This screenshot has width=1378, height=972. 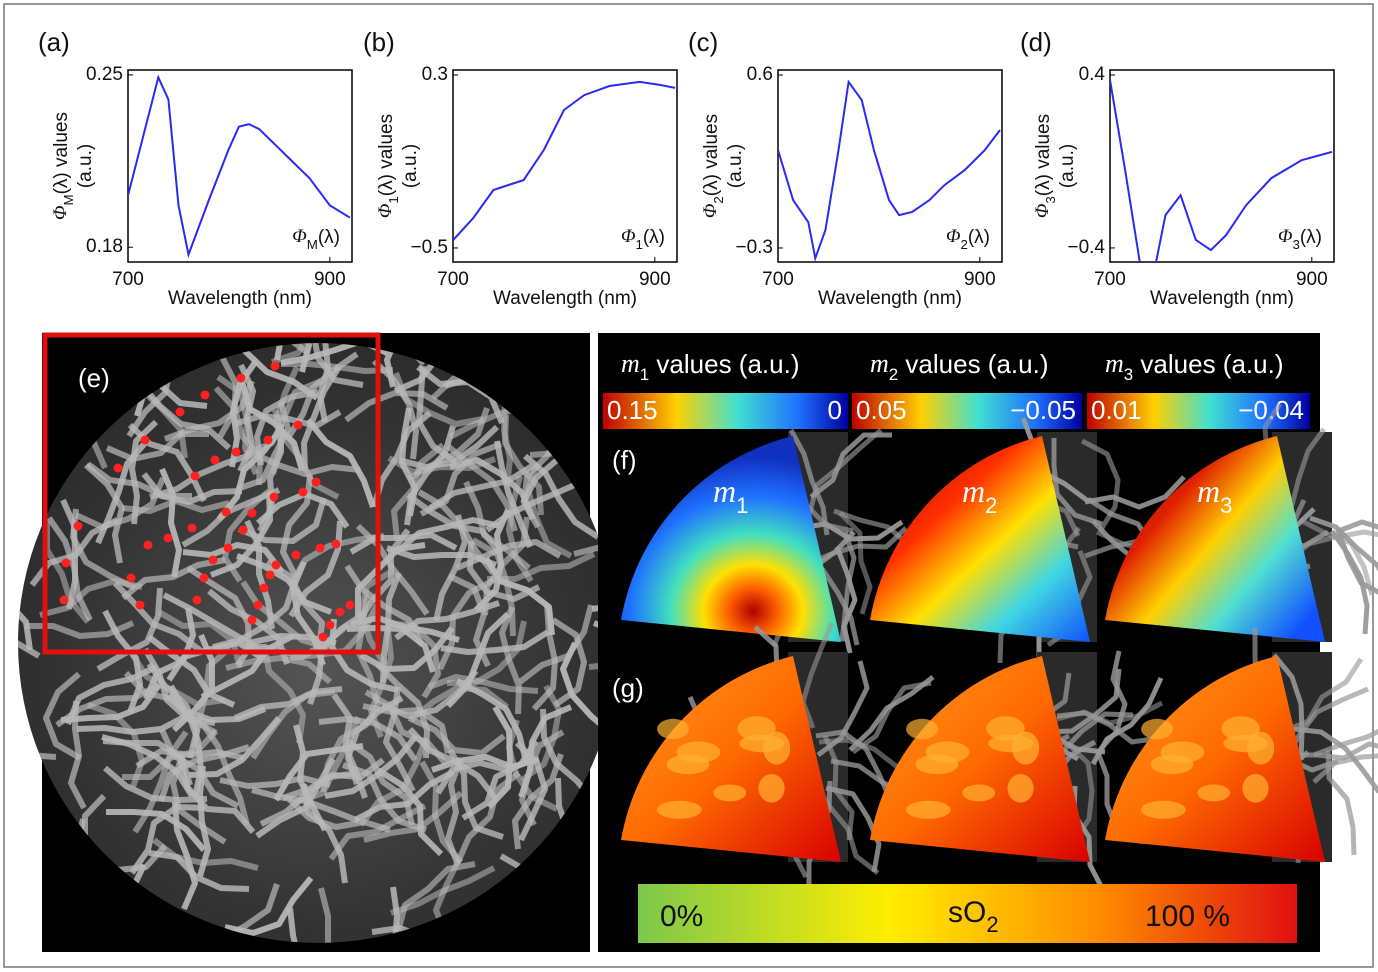 What do you see at coordinates (893, 374) in the screenshot?
I see `colorbar-title-sub: 2` at bounding box center [893, 374].